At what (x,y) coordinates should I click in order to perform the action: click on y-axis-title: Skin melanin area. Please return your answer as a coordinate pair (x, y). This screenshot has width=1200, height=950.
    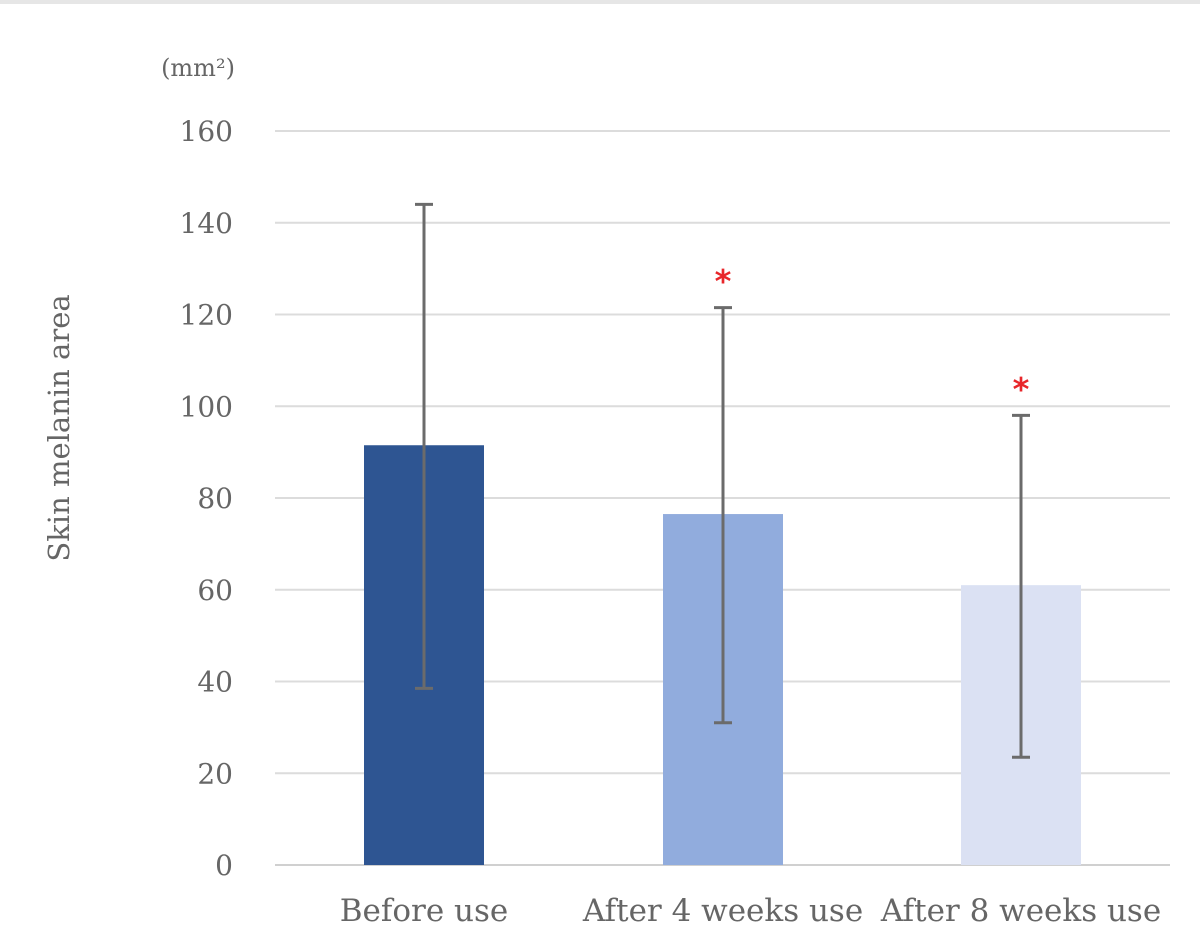
    Looking at the image, I should click on (59, 427).